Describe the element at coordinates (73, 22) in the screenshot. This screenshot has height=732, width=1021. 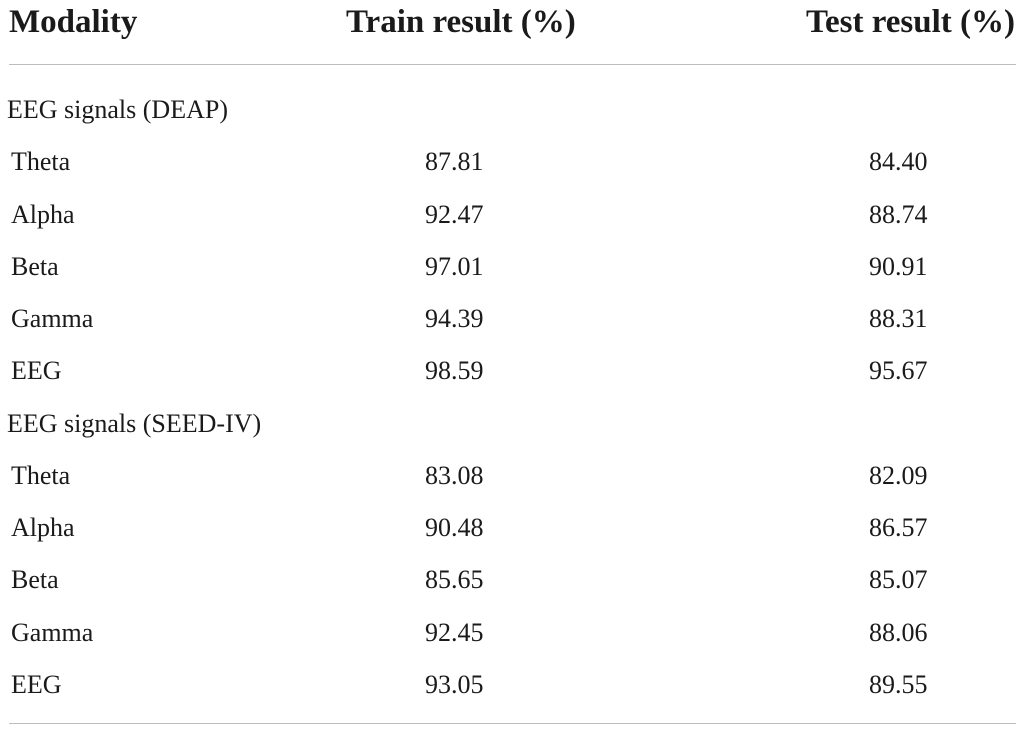
I see `header-modality: Modality` at that location.